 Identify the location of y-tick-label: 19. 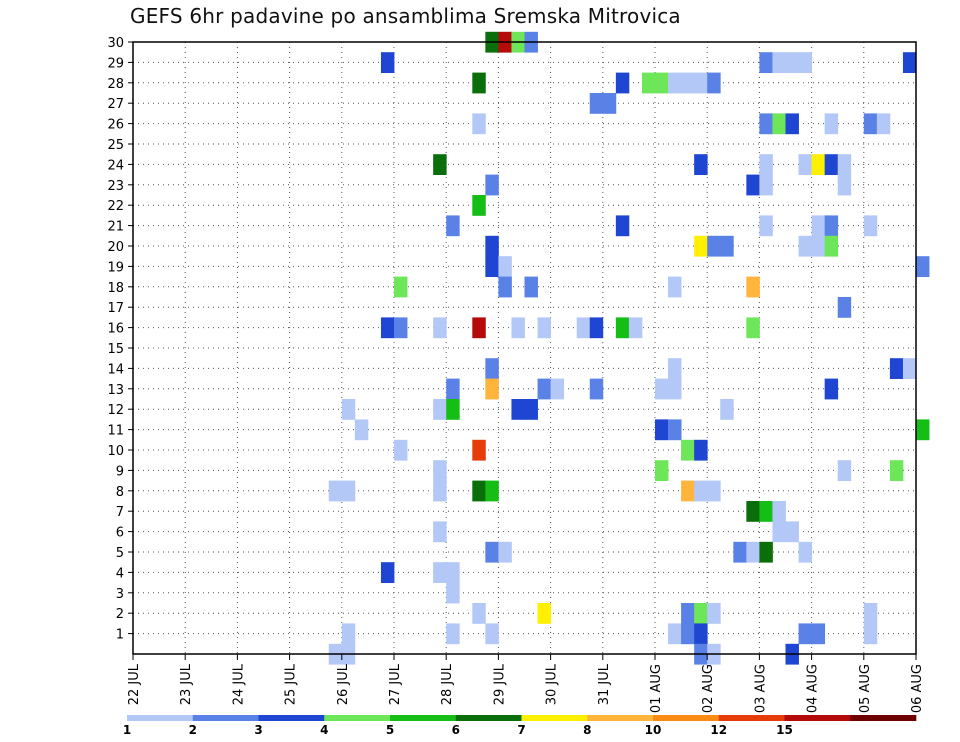
(115, 267).